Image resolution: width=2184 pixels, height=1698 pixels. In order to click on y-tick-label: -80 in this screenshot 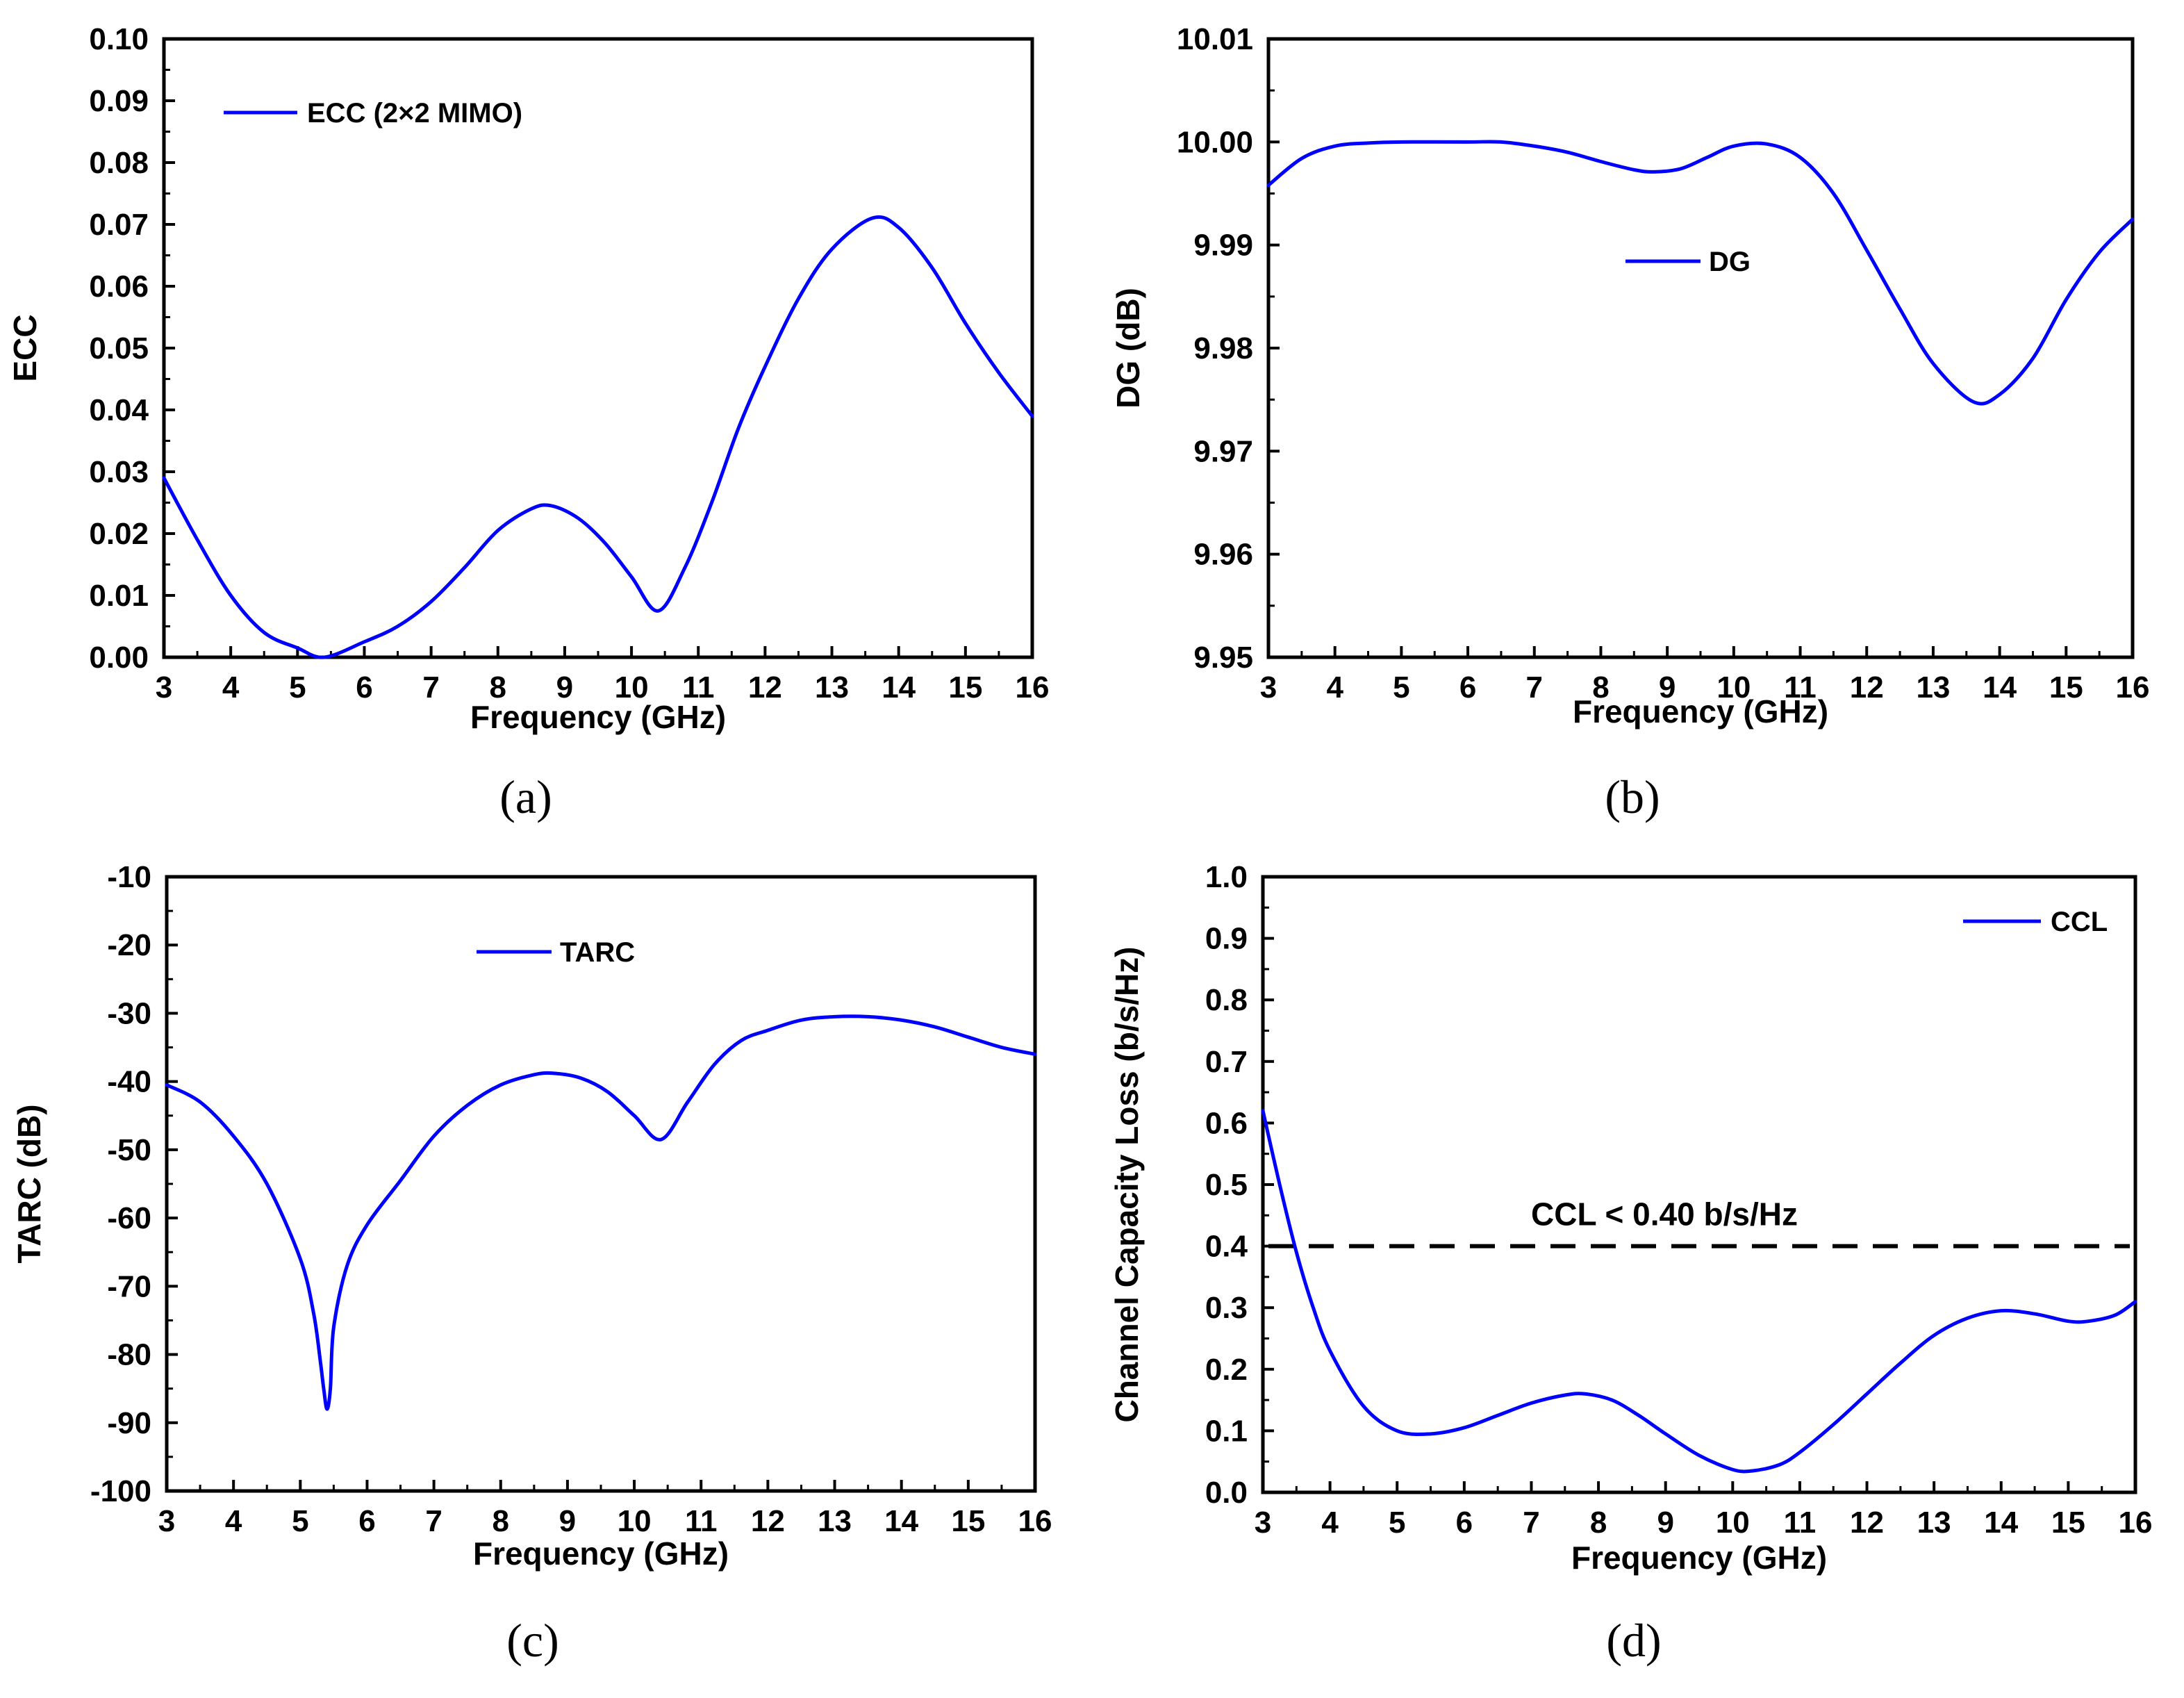, I will do `click(129, 1355)`.